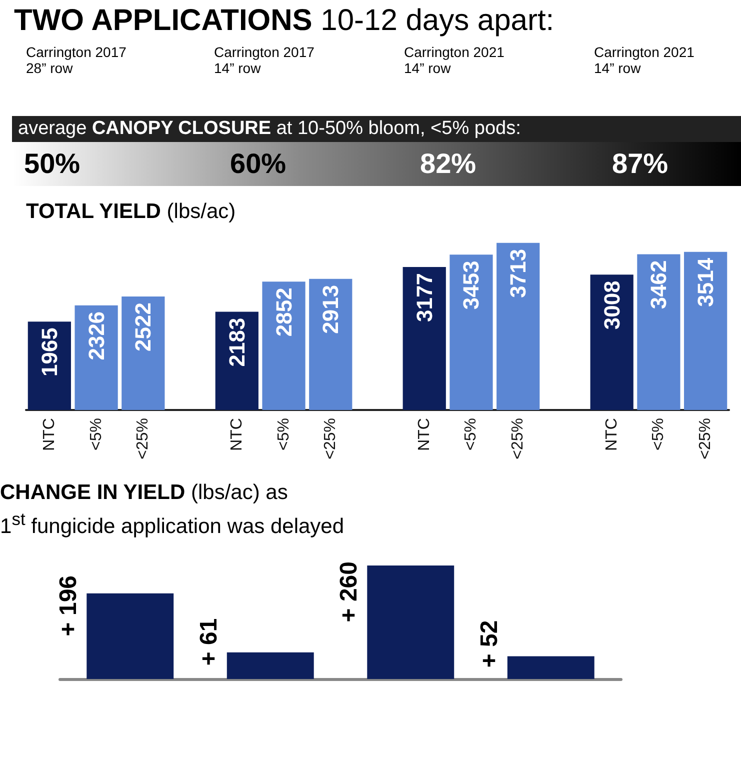  What do you see at coordinates (659, 285) in the screenshot?
I see `data-label: 3462` at bounding box center [659, 285].